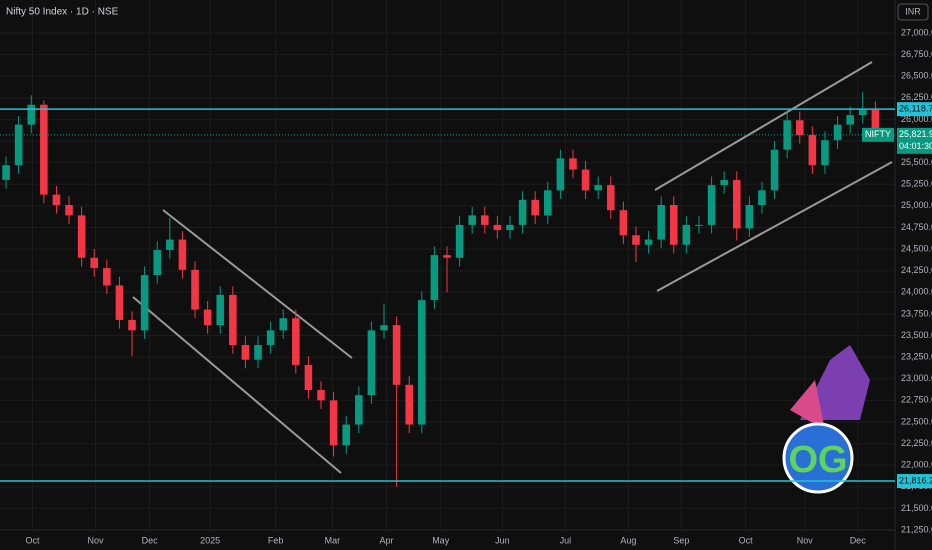  What do you see at coordinates (441, 540) in the screenshot?
I see `x-tick-label: May` at bounding box center [441, 540].